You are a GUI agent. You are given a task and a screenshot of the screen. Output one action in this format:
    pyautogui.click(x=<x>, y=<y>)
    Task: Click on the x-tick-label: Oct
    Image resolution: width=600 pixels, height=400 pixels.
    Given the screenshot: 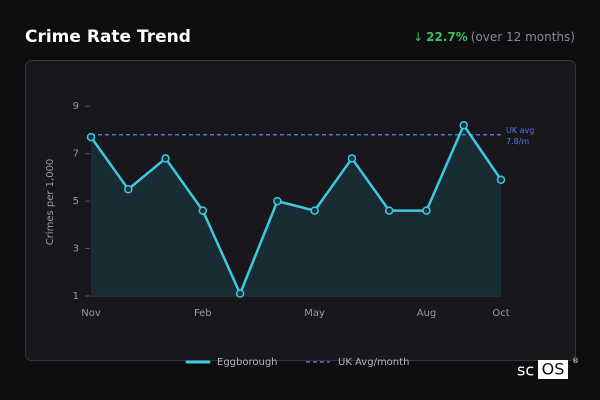 What is the action you would take?
    pyautogui.click(x=500, y=313)
    